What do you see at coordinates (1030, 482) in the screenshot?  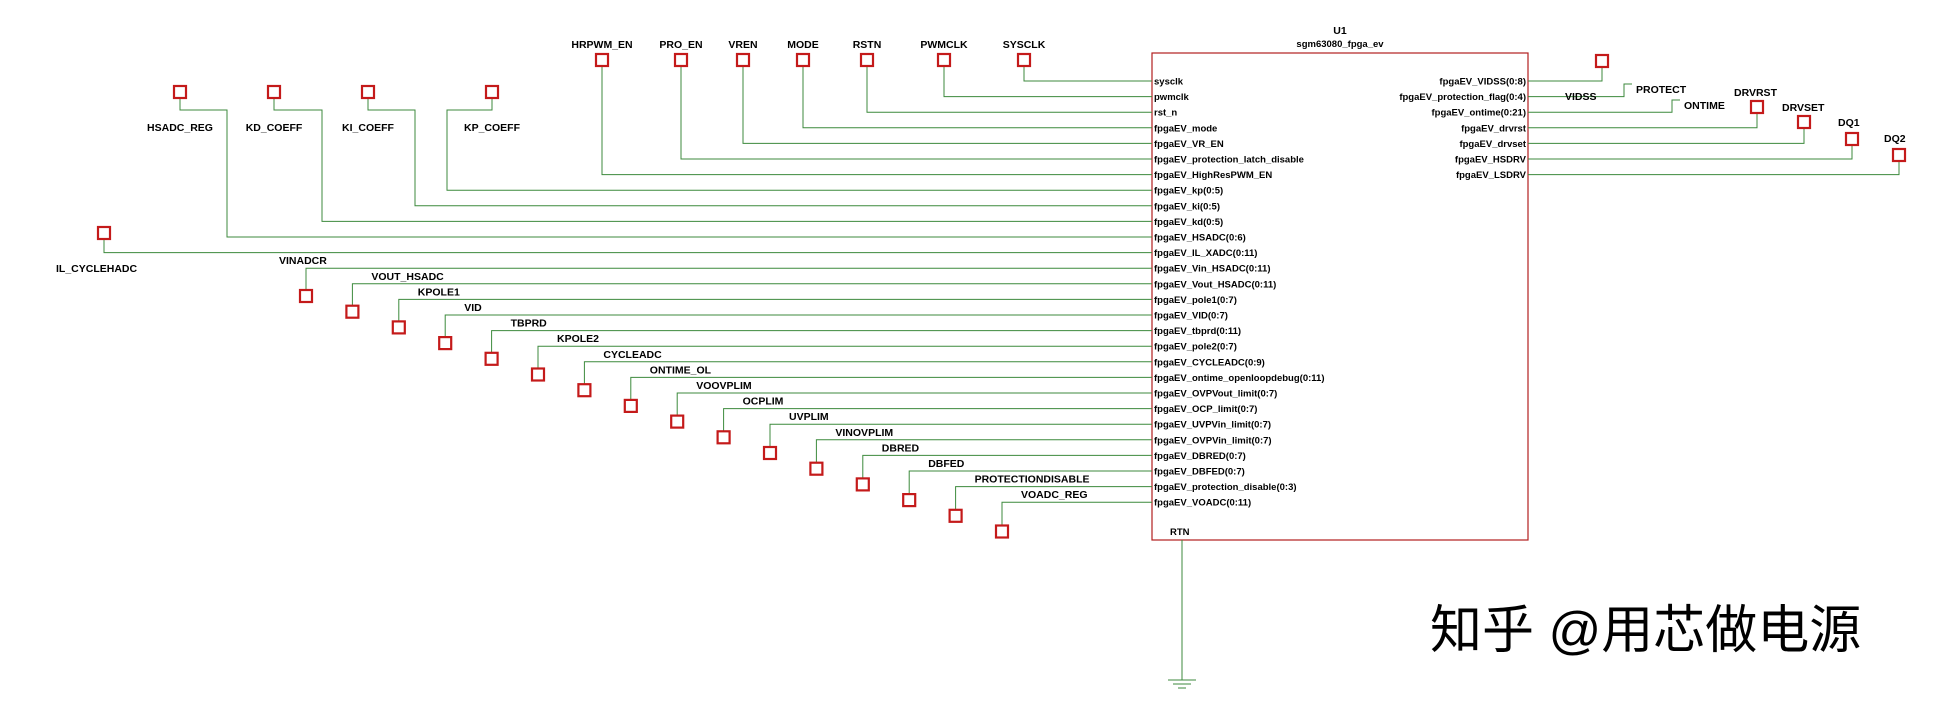 I see `wire-dbfed` at bounding box center [1030, 482].